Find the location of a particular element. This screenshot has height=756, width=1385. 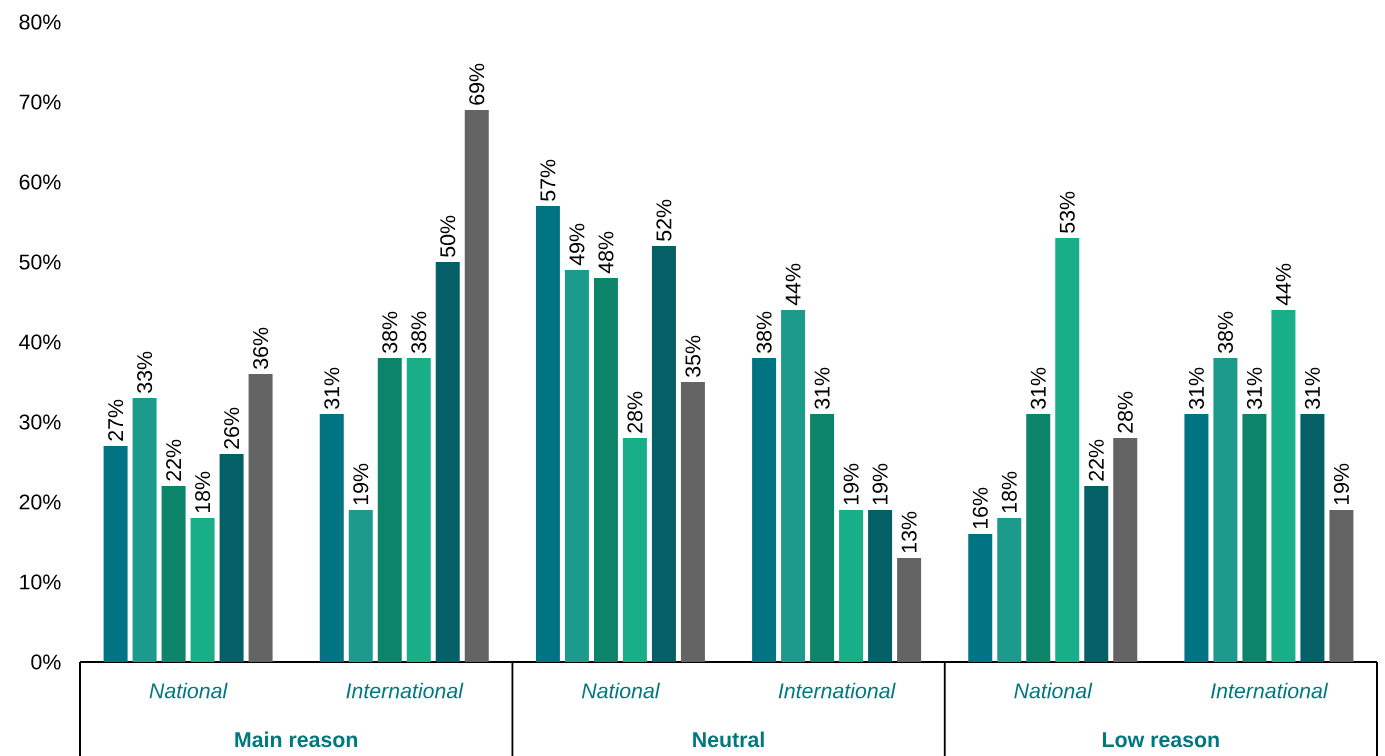

data-label: 35% is located at coordinates (693, 356).